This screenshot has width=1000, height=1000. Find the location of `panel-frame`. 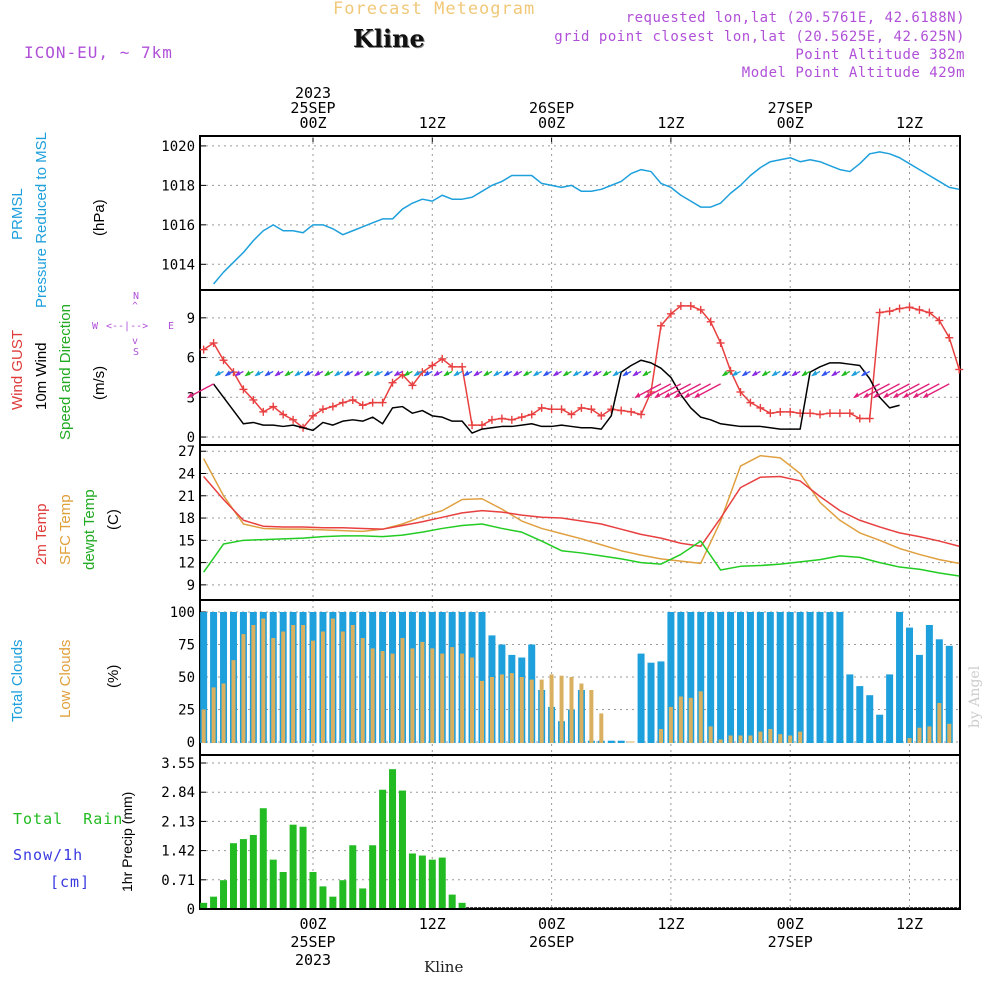

panel-frame is located at coordinates (580, 213).